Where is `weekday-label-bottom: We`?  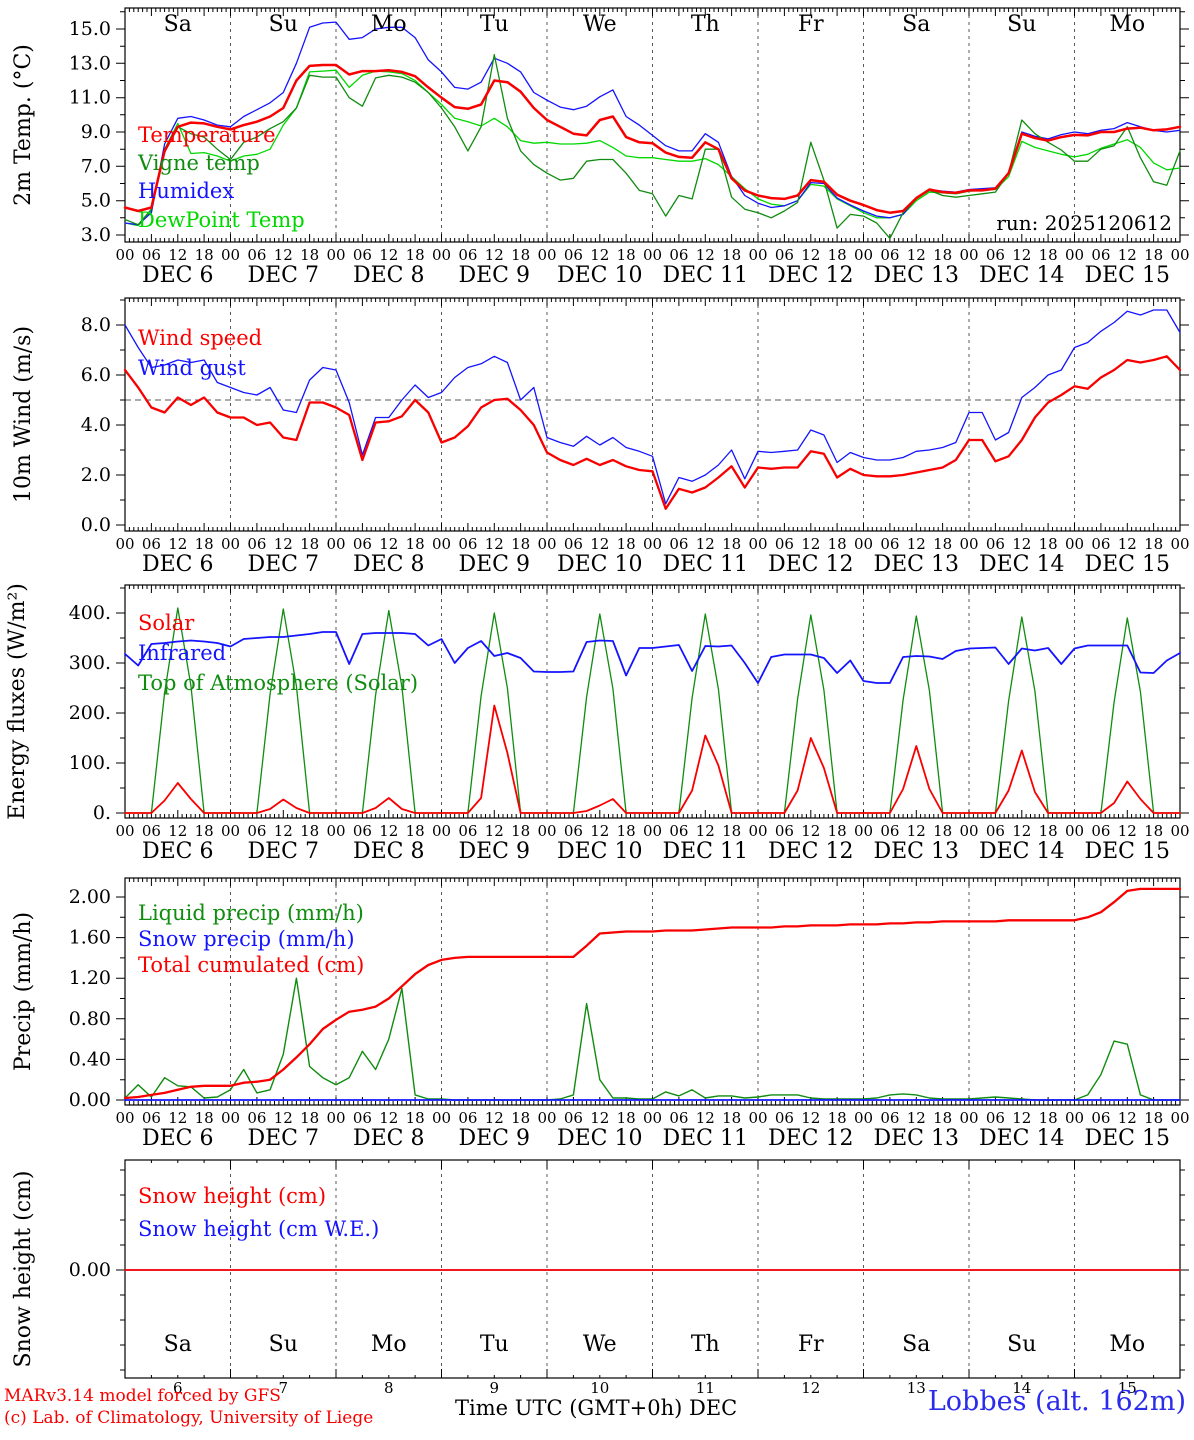
weekday-label-bottom: We is located at coordinates (600, 1344).